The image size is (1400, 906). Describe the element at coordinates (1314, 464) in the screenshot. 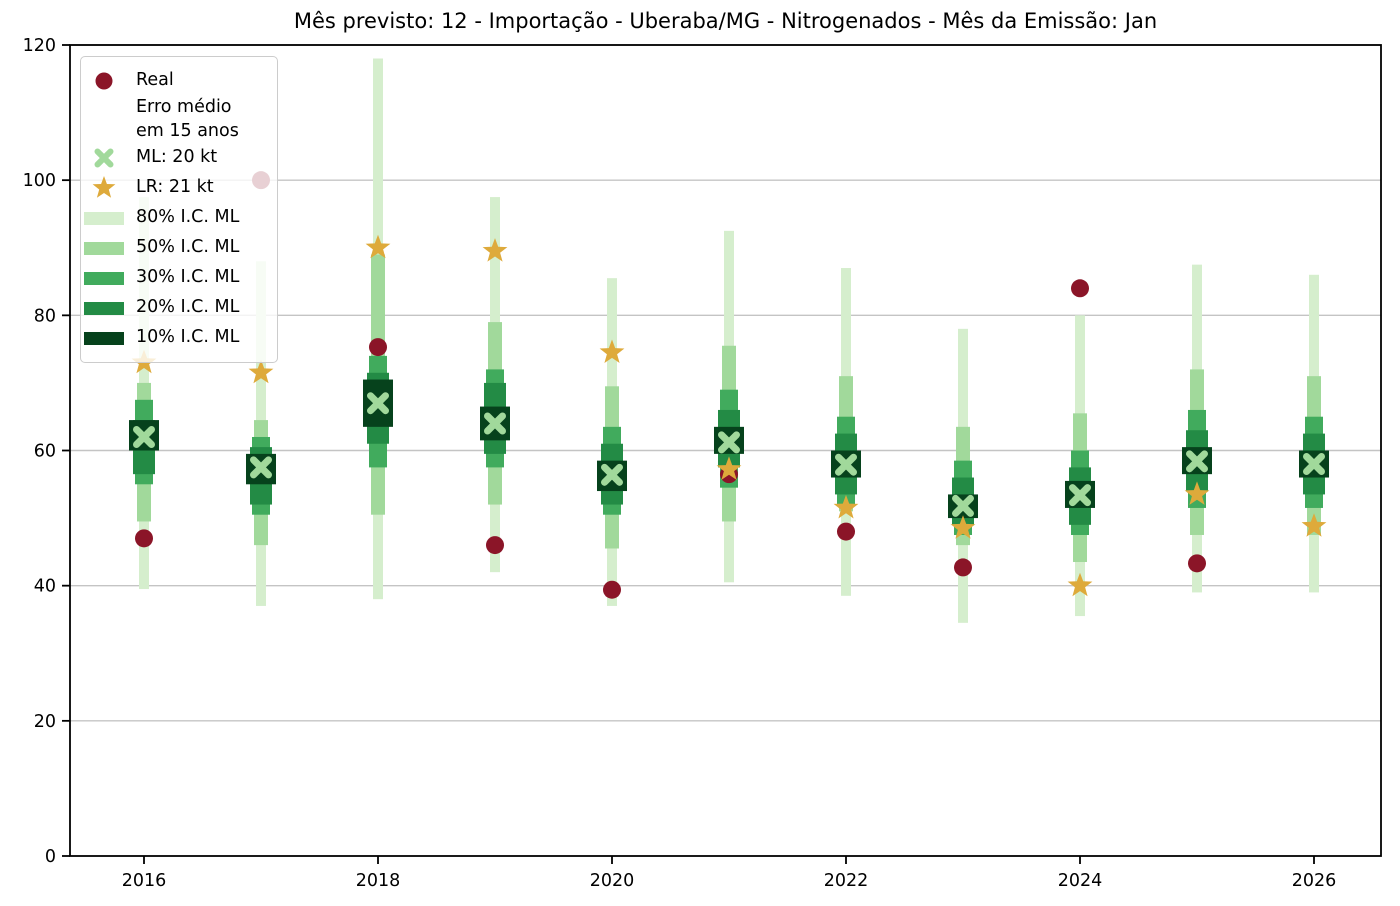

I see `marker-ml-2026` at that location.